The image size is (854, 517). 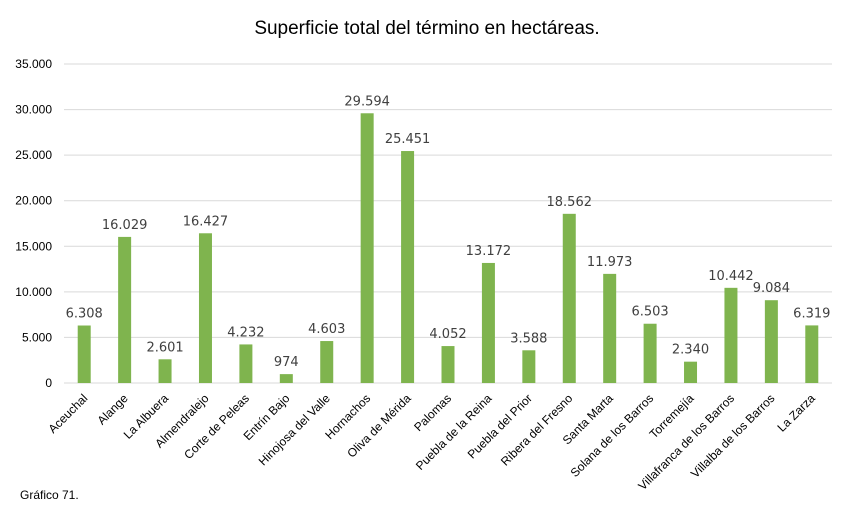 What do you see at coordinates (49, 495) in the screenshot?
I see `figure-caption: Gráfico 71.` at bounding box center [49, 495].